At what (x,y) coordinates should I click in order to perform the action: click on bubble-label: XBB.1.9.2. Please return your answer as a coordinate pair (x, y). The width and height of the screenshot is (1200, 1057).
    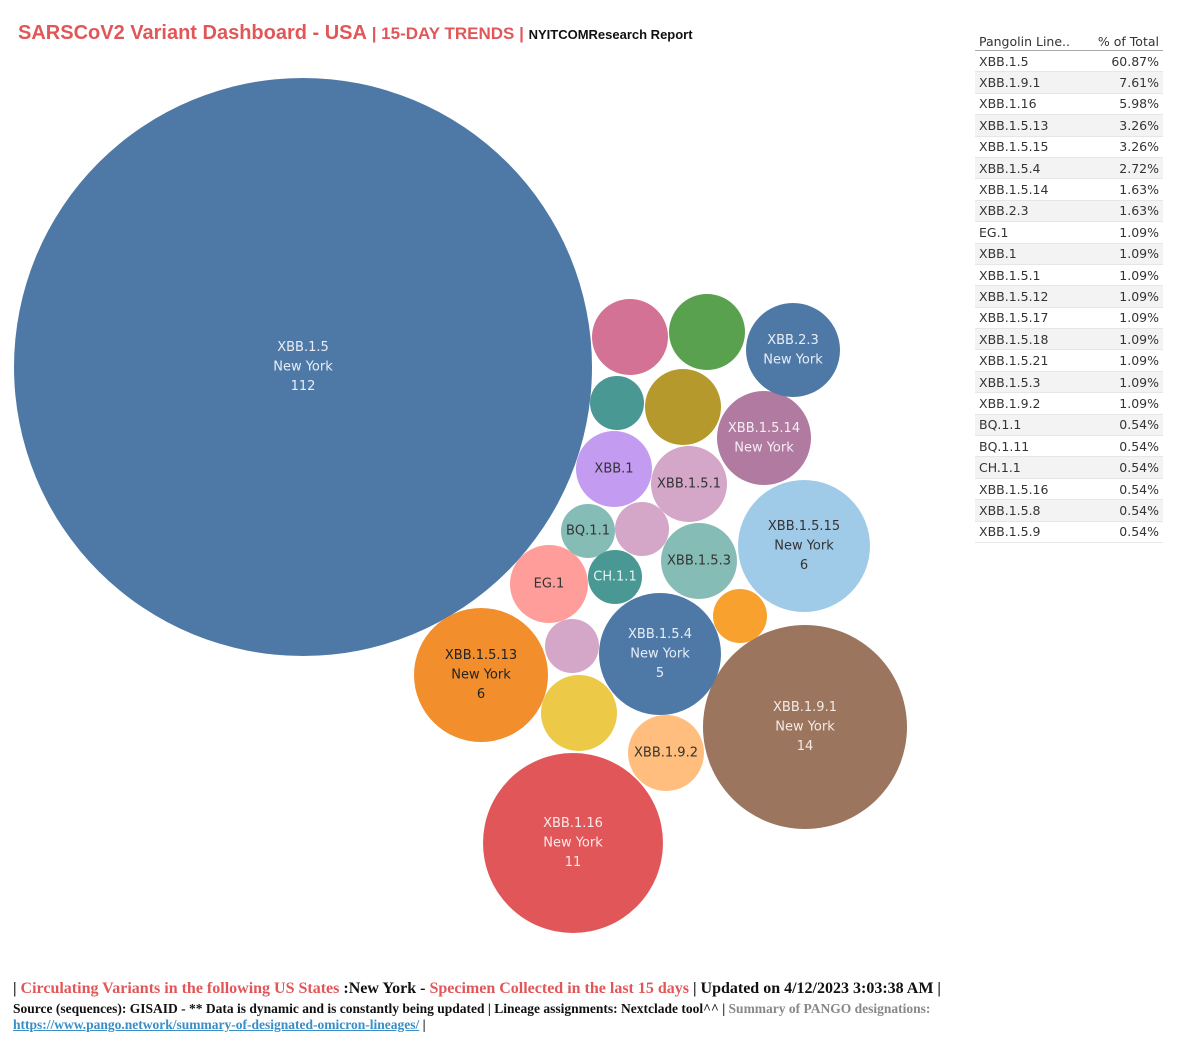
    Looking at the image, I should click on (666, 753).